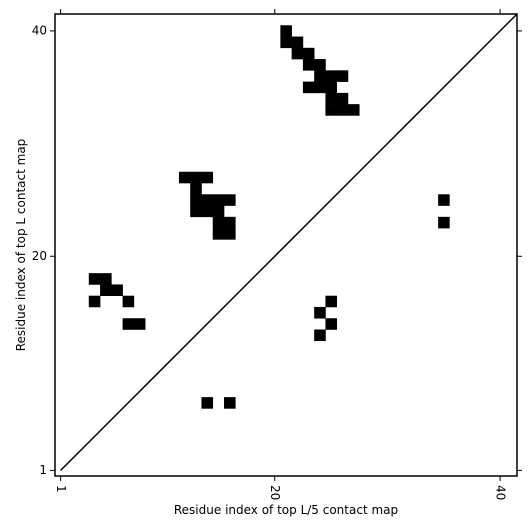 Image resolution: width=531 pixels, height=531 pixels. I want to click on x-axis-label: Residue index of top L/5 contact map, so click(286, 510).